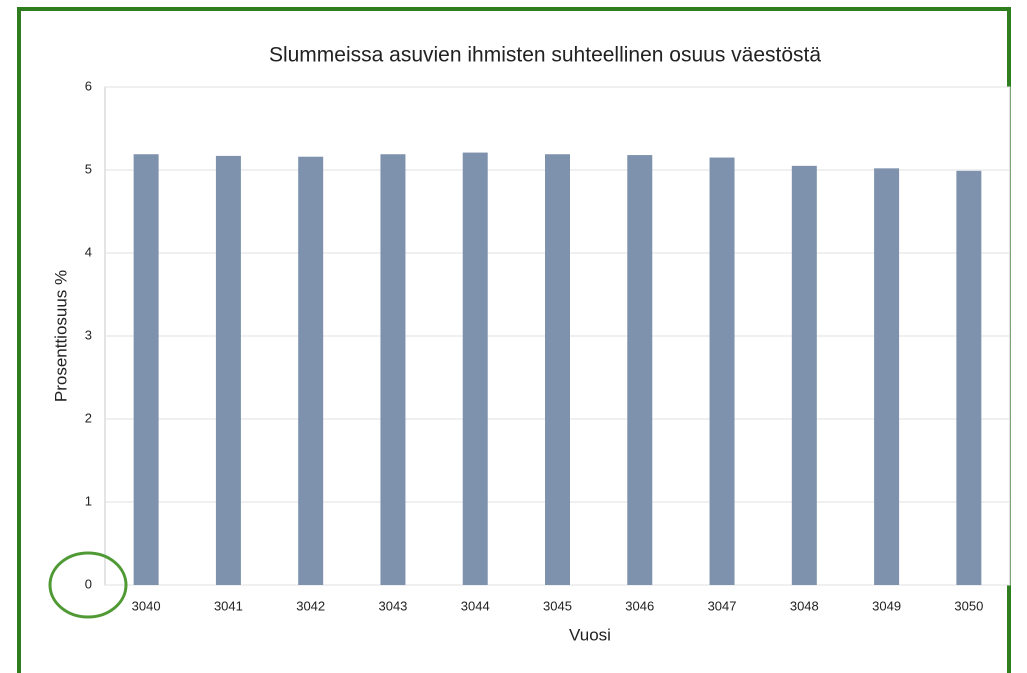 This screenshot has height=673, width=1027. I want to click on y-tick-label: 1, so click(88, 500).